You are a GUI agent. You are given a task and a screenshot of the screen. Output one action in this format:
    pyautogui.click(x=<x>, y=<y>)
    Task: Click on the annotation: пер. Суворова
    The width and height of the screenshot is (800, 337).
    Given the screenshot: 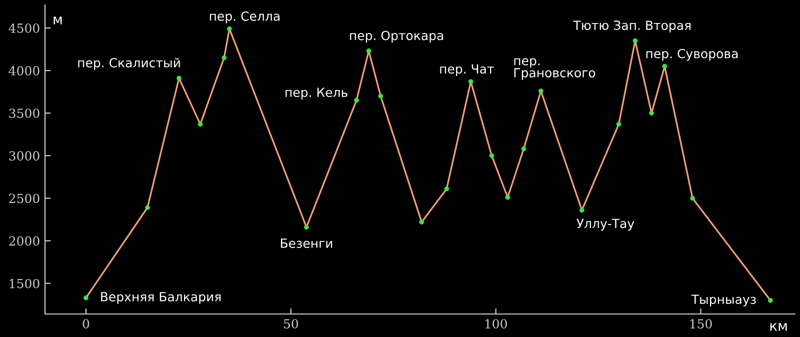 What is the action you would take?
    pyautogui.click(x=692, y=54)
    